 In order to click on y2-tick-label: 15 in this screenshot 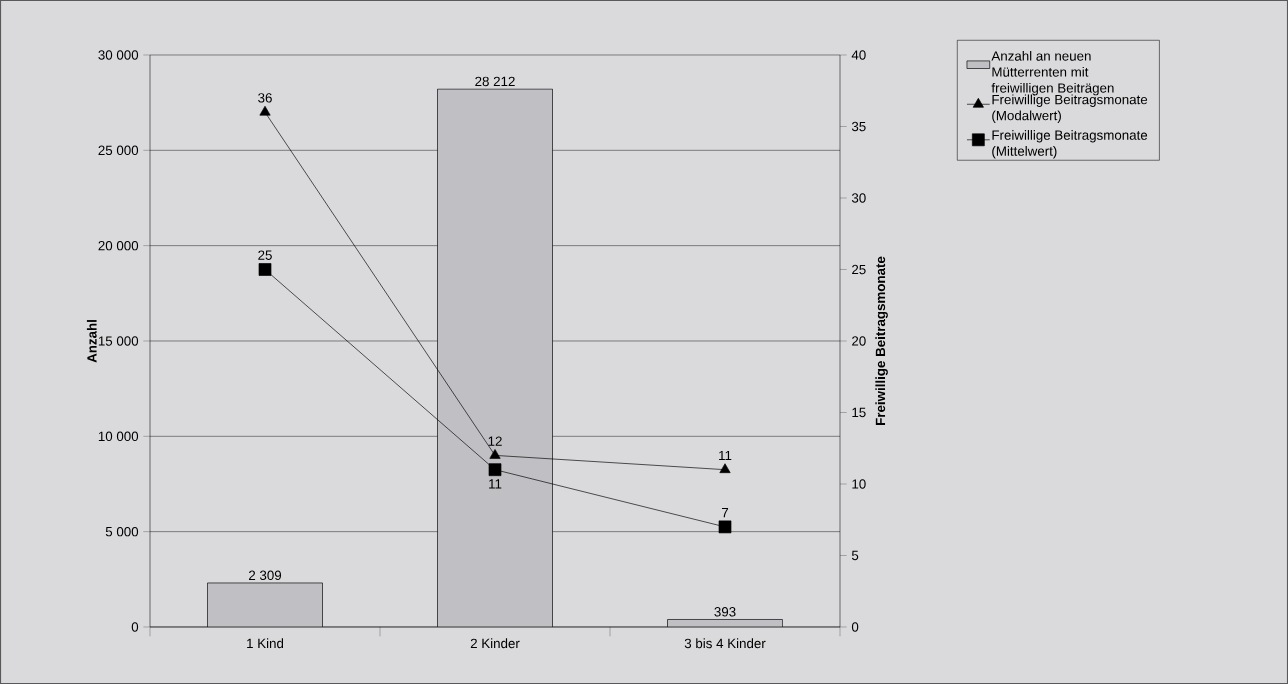, I will do `click(859, 412)`.